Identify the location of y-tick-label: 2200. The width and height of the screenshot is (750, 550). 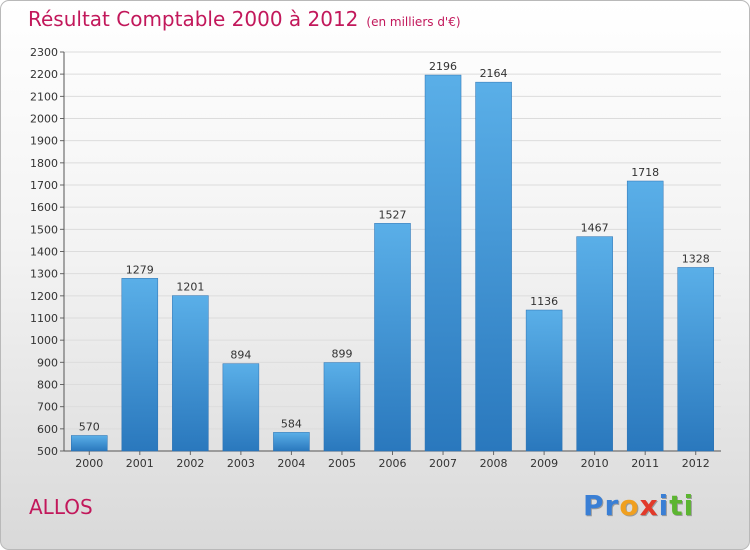
(44, 74).